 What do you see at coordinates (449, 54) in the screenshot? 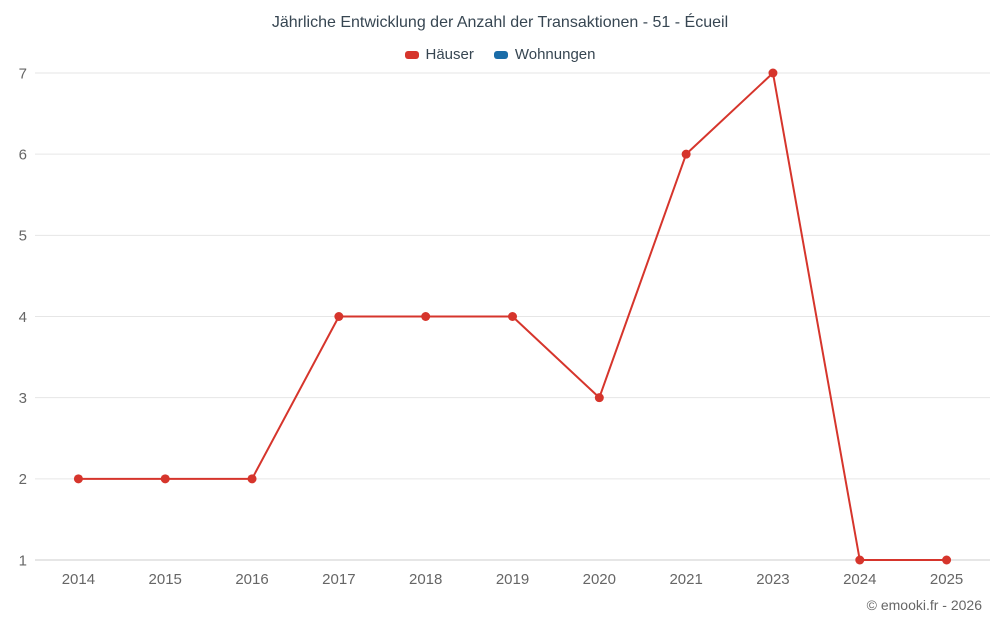
I see `legend-label-haeuser: Häuser` at bounding box center [449, 54].